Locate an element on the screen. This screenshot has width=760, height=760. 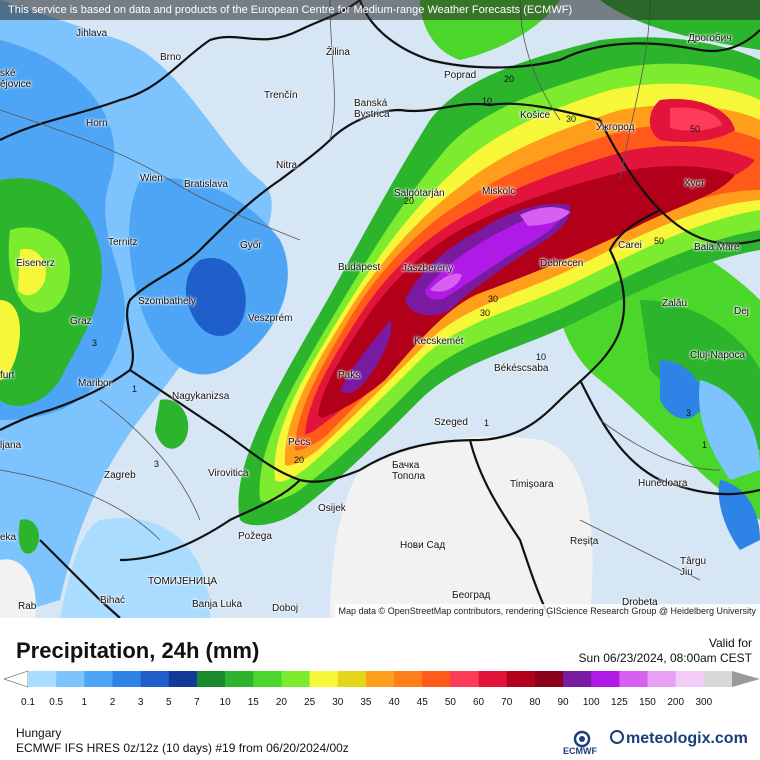
city-label: Jászberény is located at coordinates (428, 268).